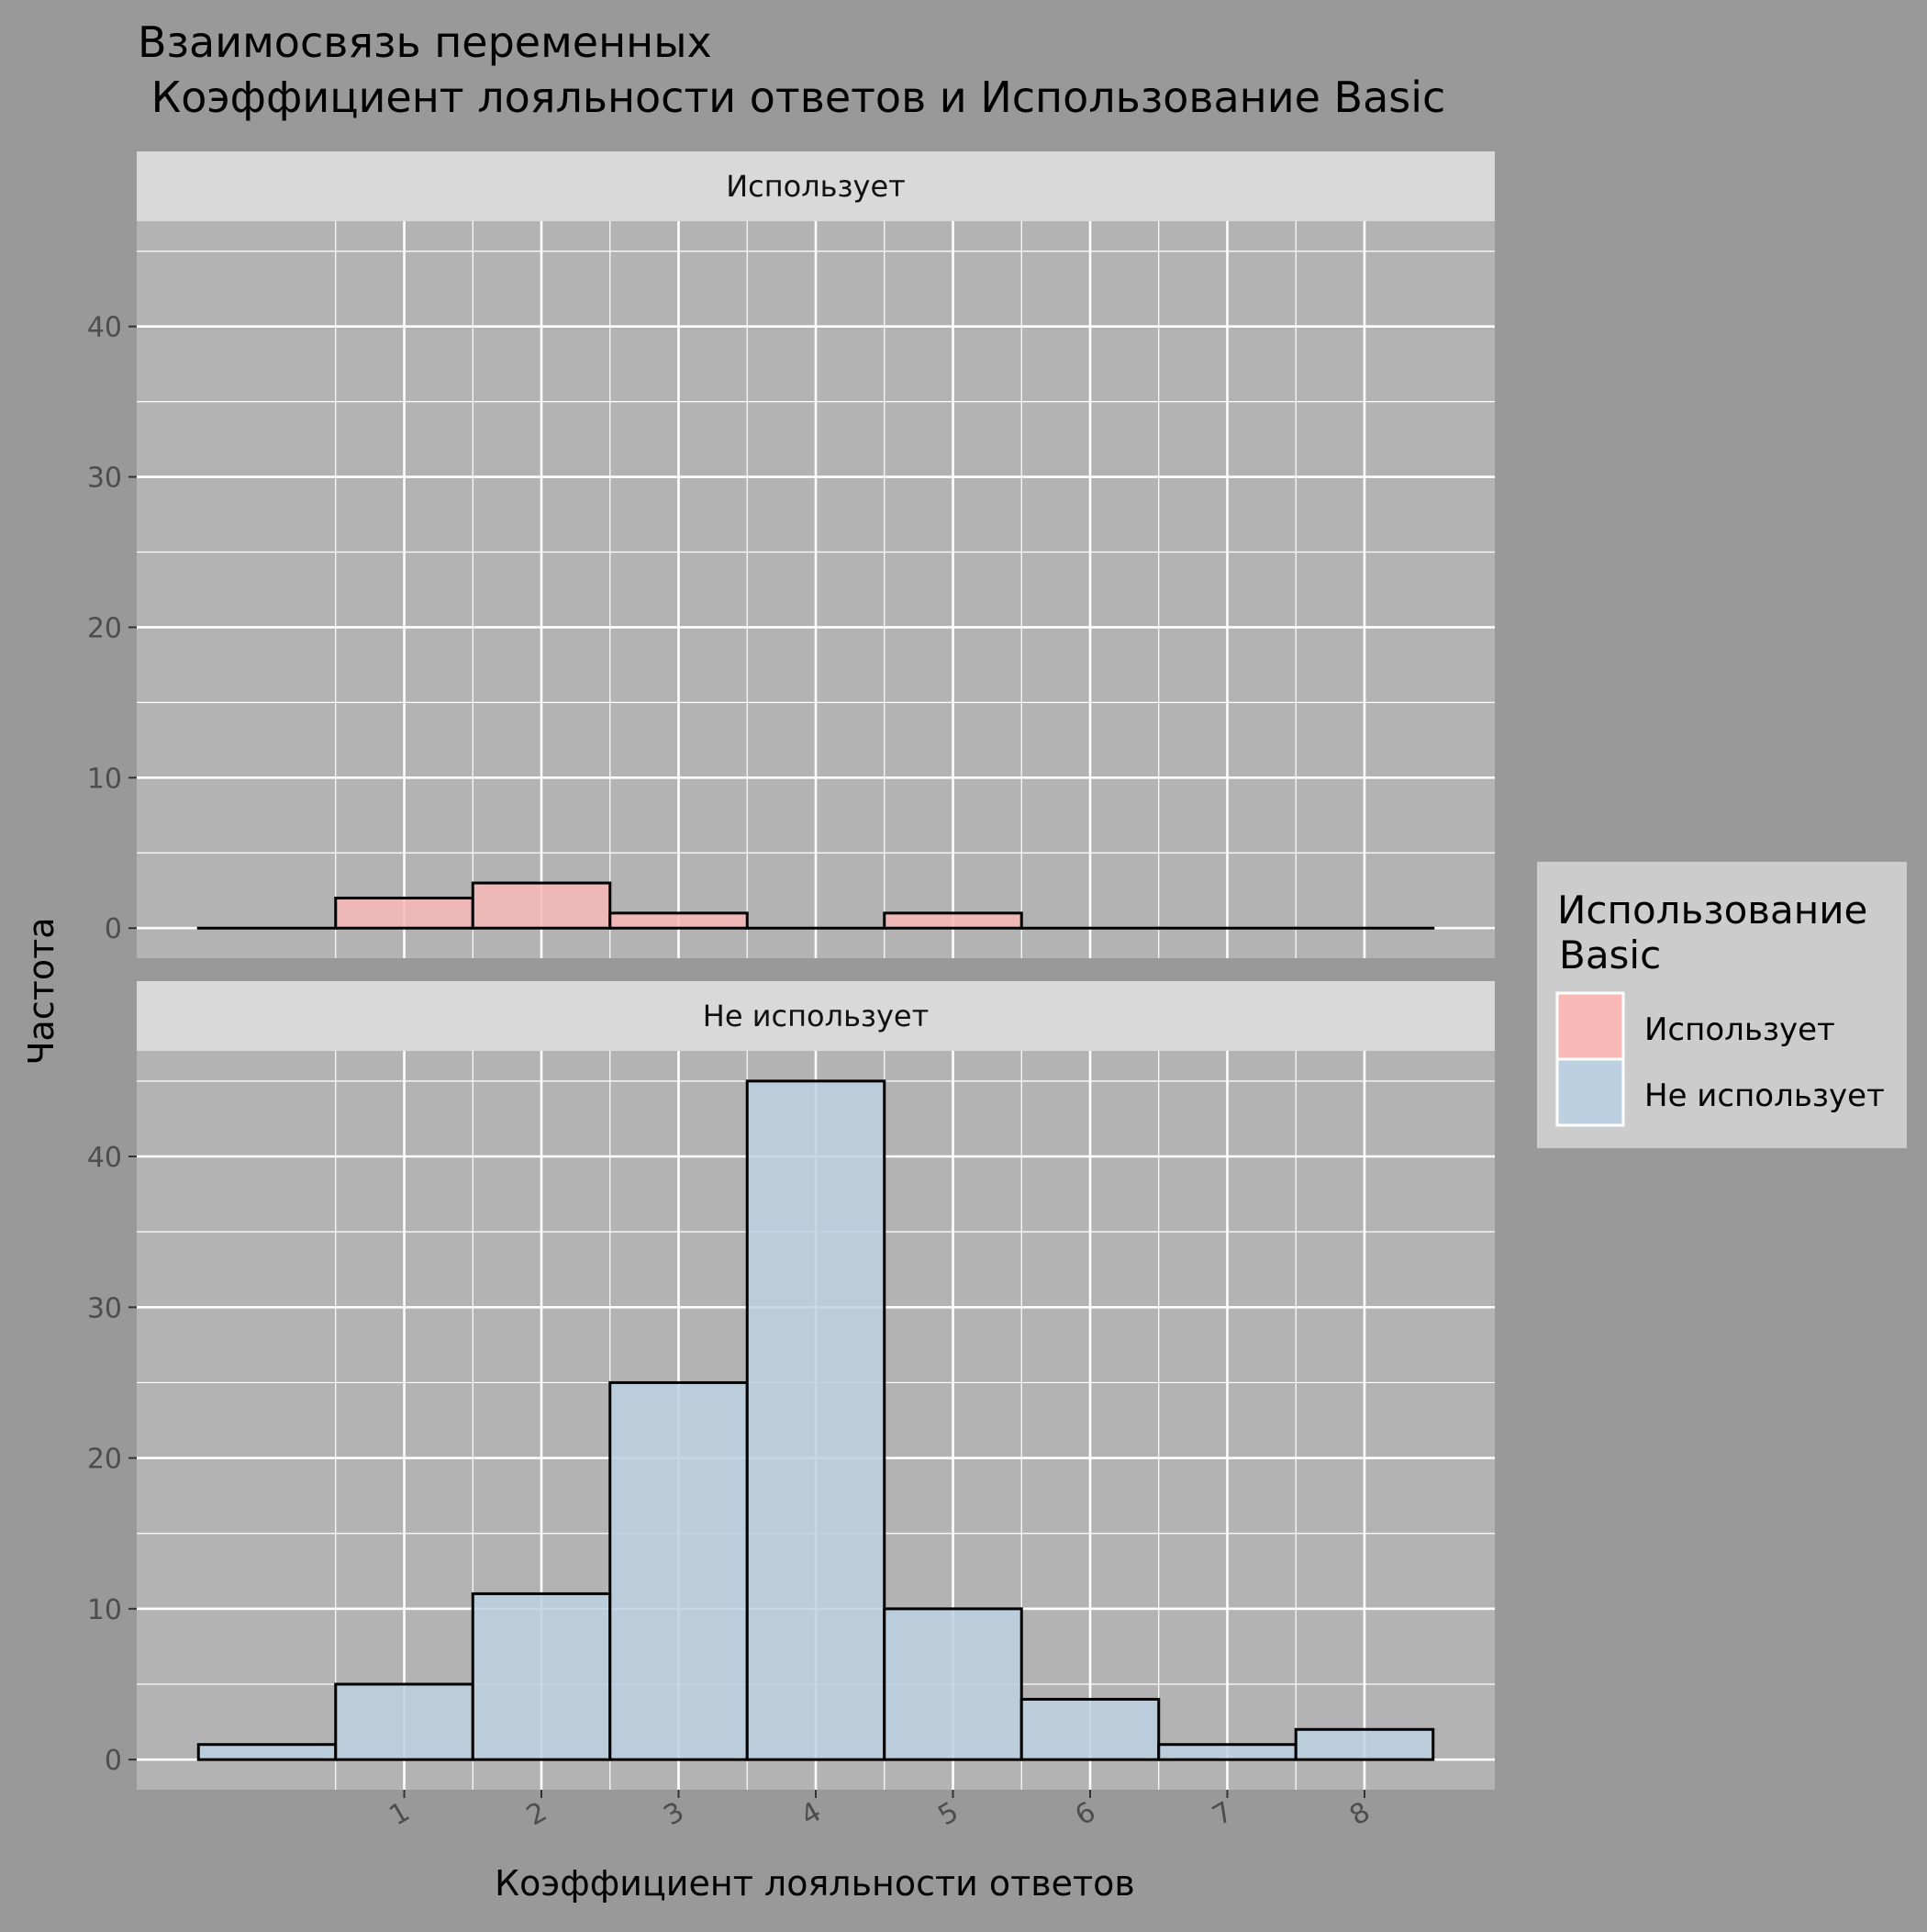  I want to click on x-axis-title: Коэффициент лояльности ответов, so click(815, 1884).